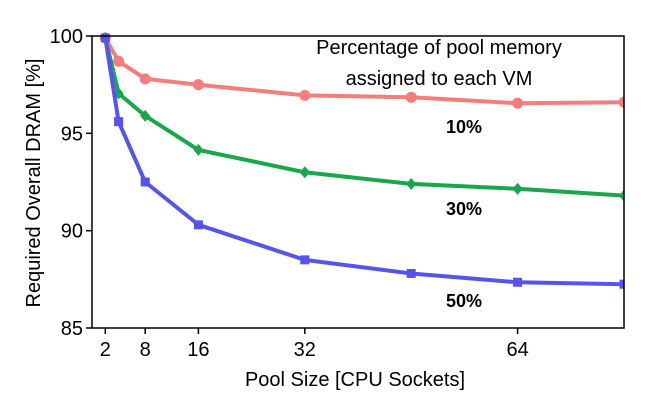  What do you see at coordinates (34, 183) in the screenshot?
I see `y-axis-title: Required Overall DRAM [%]` at bounding box center [34, 183].